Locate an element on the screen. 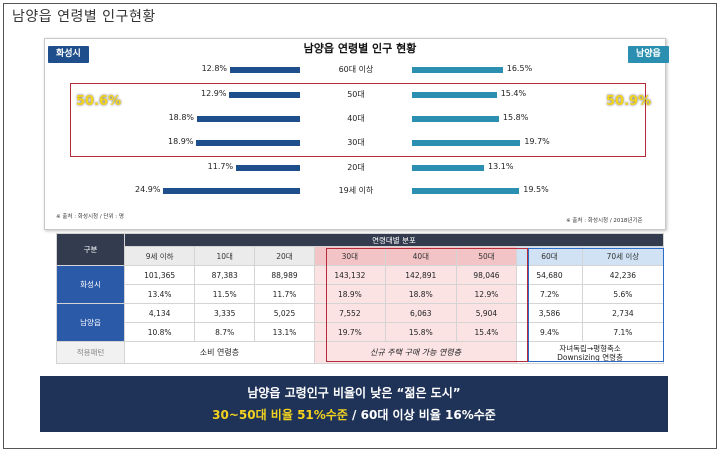 Image resolution: width=720 pixels, height=452 pixels. age-category-label: 19세 이하 is located at coordinates (356, 190).